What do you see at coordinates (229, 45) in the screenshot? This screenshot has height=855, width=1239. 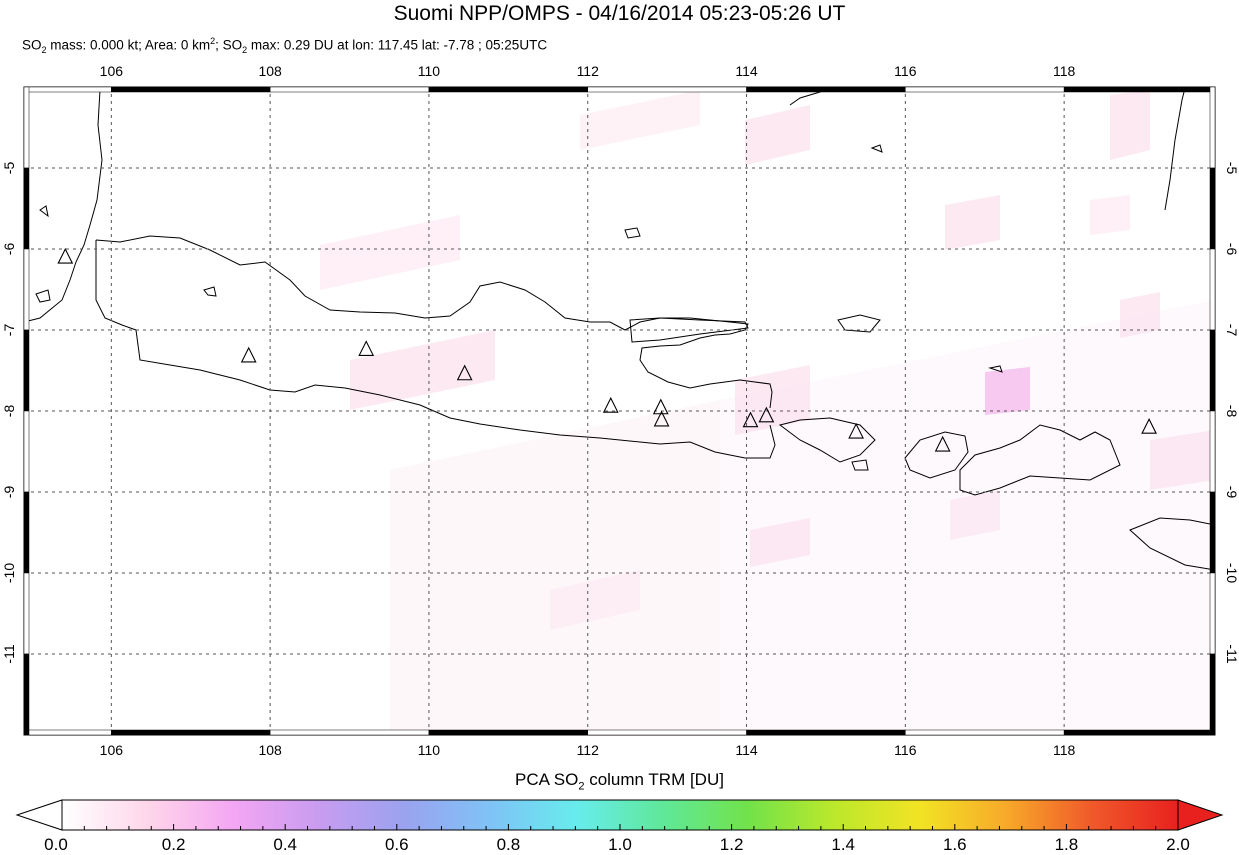 I see `summary-part: ; SO` at bounding box center [229, 45].